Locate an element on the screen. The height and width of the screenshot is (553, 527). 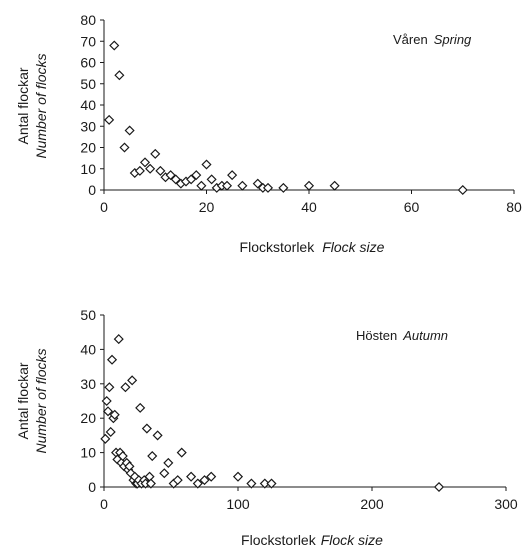
autumn-y-tick-label: 20 is located at coordinates (88, 418).